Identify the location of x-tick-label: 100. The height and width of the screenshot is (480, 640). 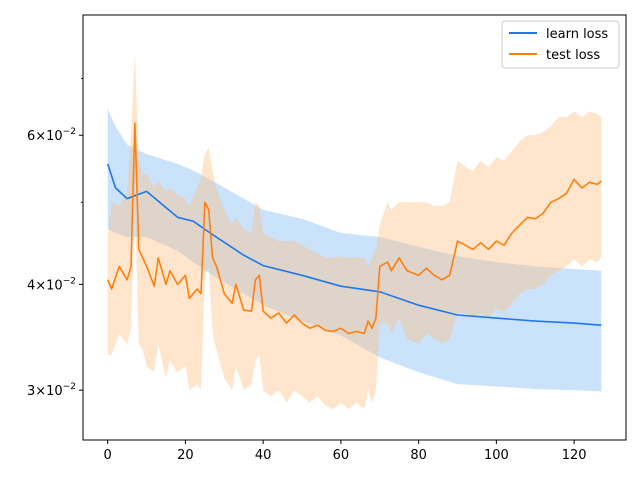
(496, 455).